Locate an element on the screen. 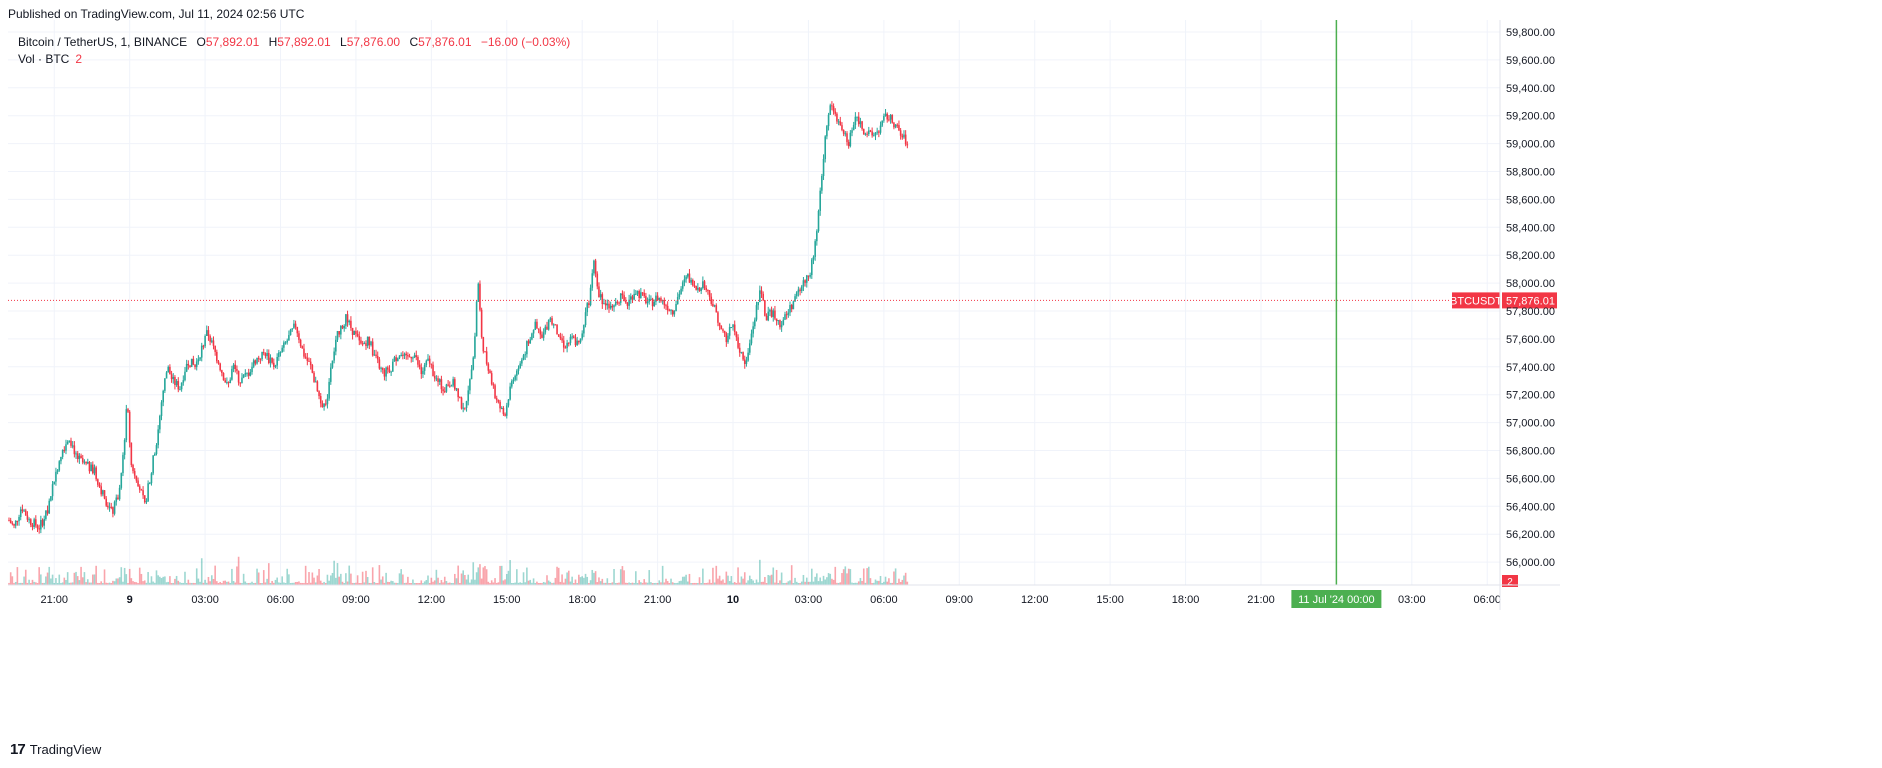 Image resolution: width=1882 pixels, height=768 pixels. tradingview-footer: 17 TradingView is located at coordinates (55, 749).